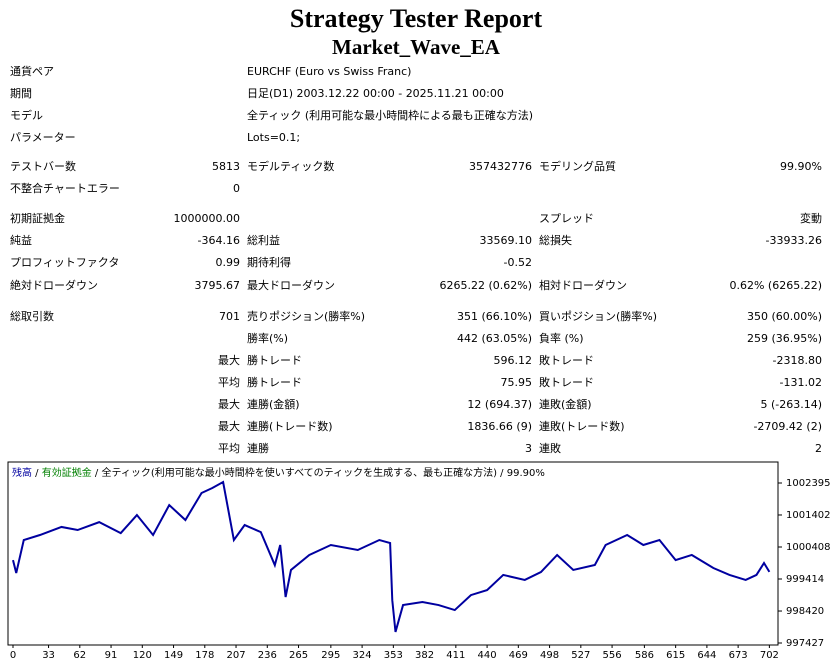 Image resolution: width=832 pixels, height=664 pixels. I want to click on stat-value: 442 (63.05%), so click(494, 338).